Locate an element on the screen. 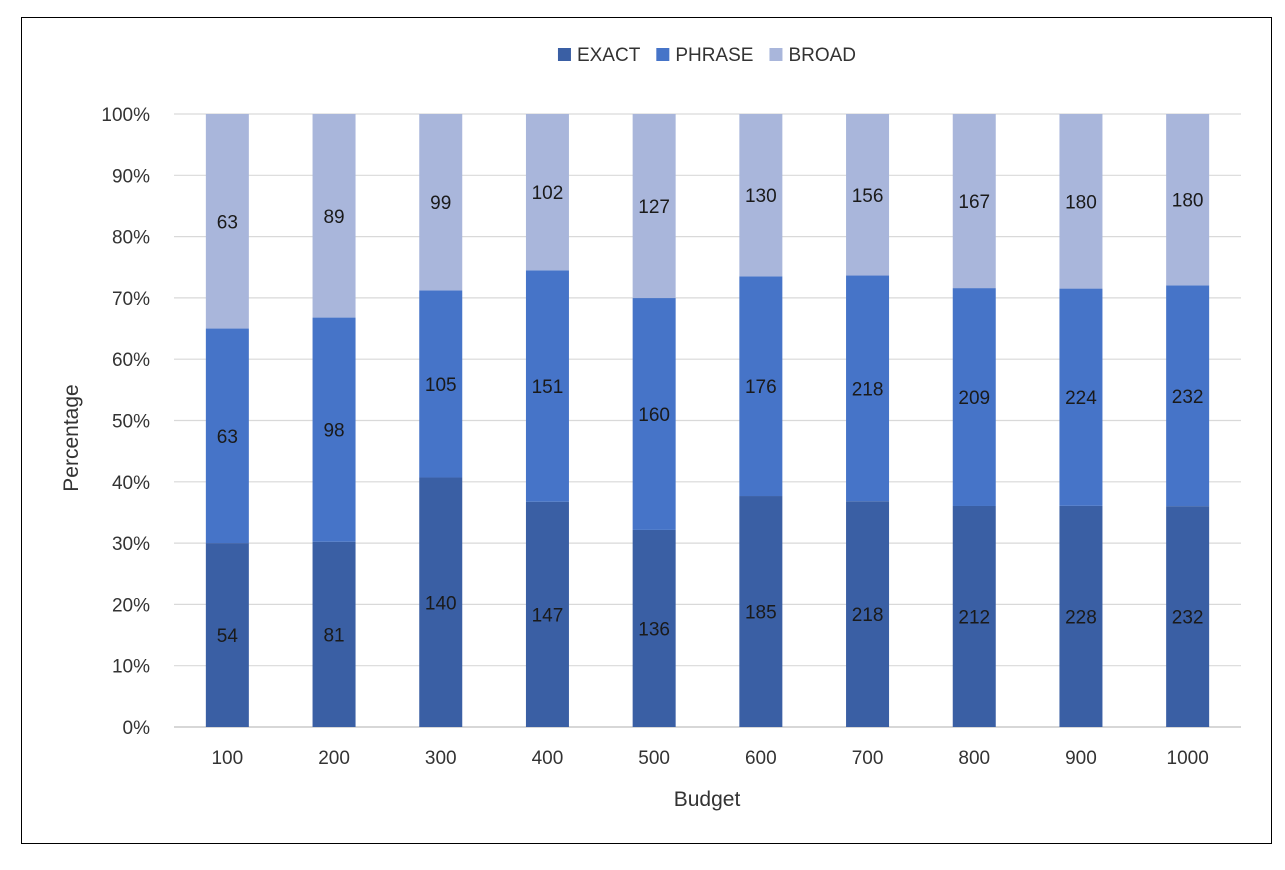 This screenshot has width=1285, height=870. y-tick-label: 40% is located at coordinates (131, 483).